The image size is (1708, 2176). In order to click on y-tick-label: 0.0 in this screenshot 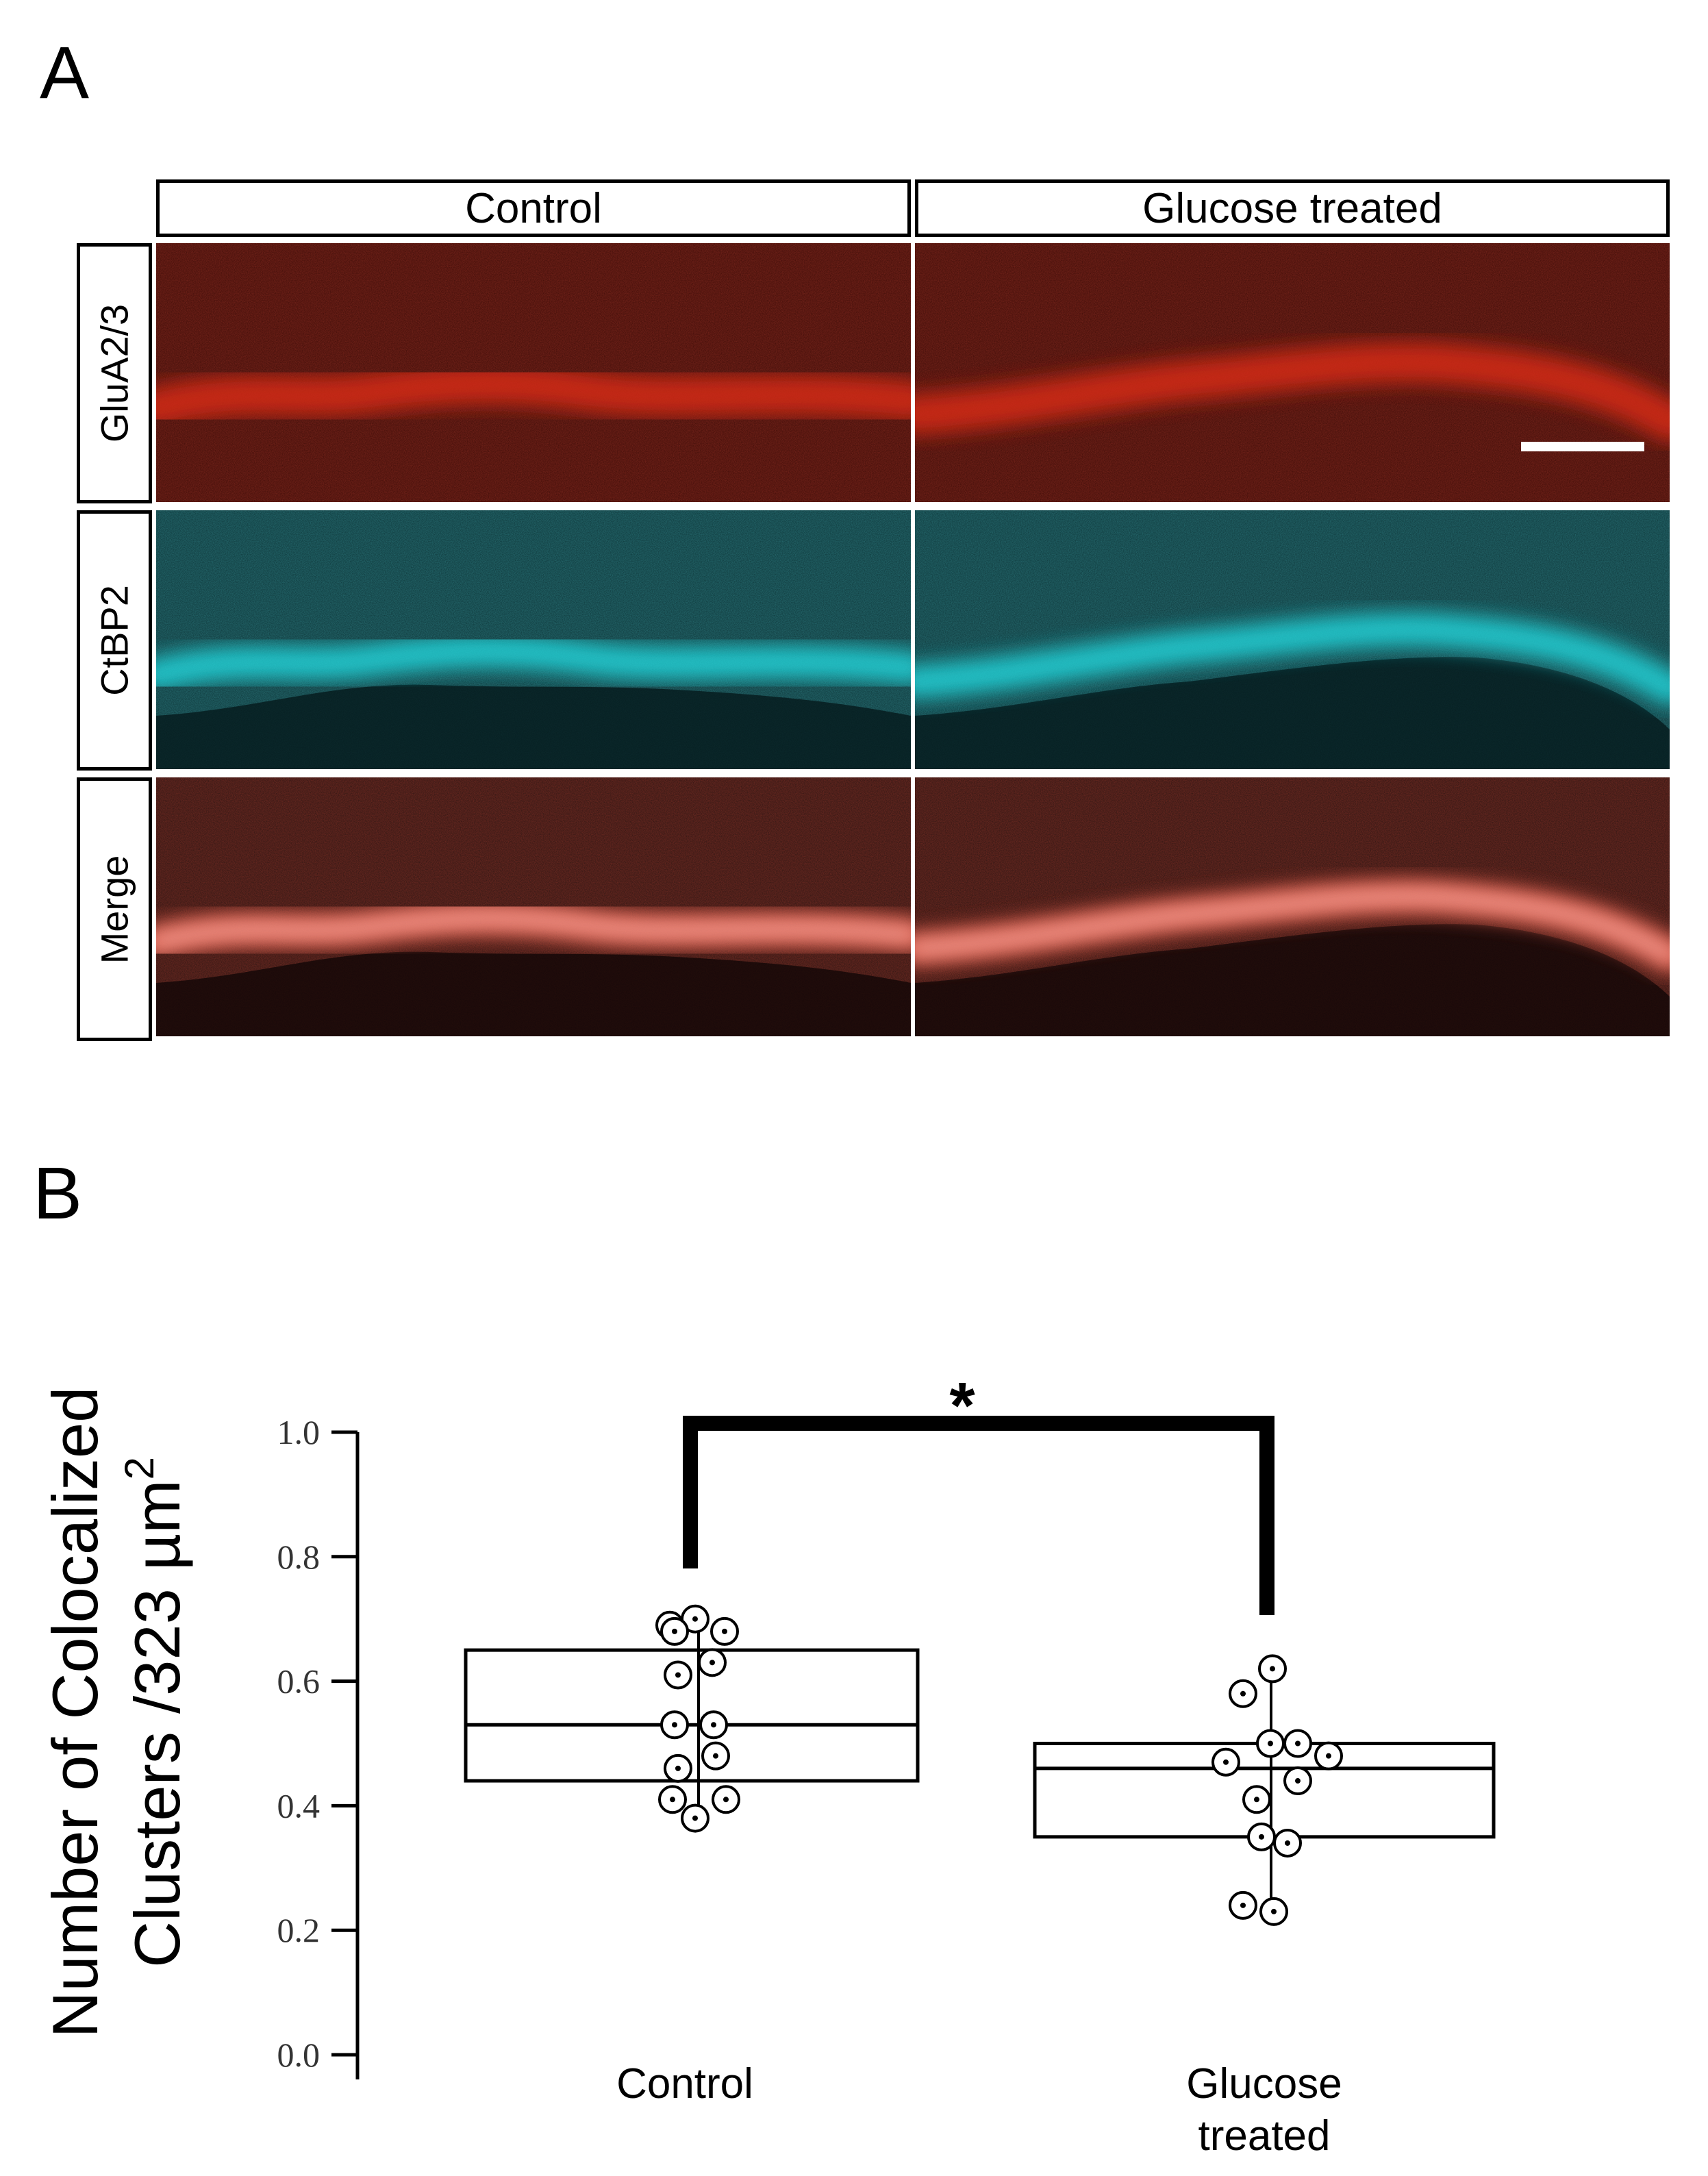, I will do `click(299, 2055)`.